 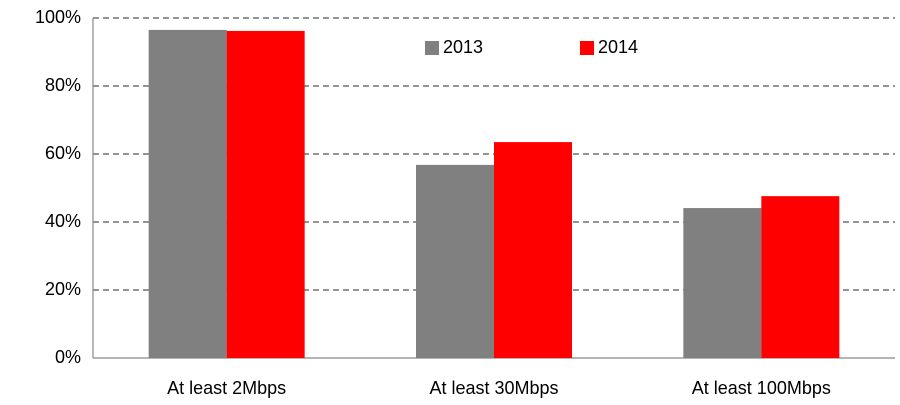 I want to click on x-tick-label: At least 30Mbps, so click(x=493, y=388).